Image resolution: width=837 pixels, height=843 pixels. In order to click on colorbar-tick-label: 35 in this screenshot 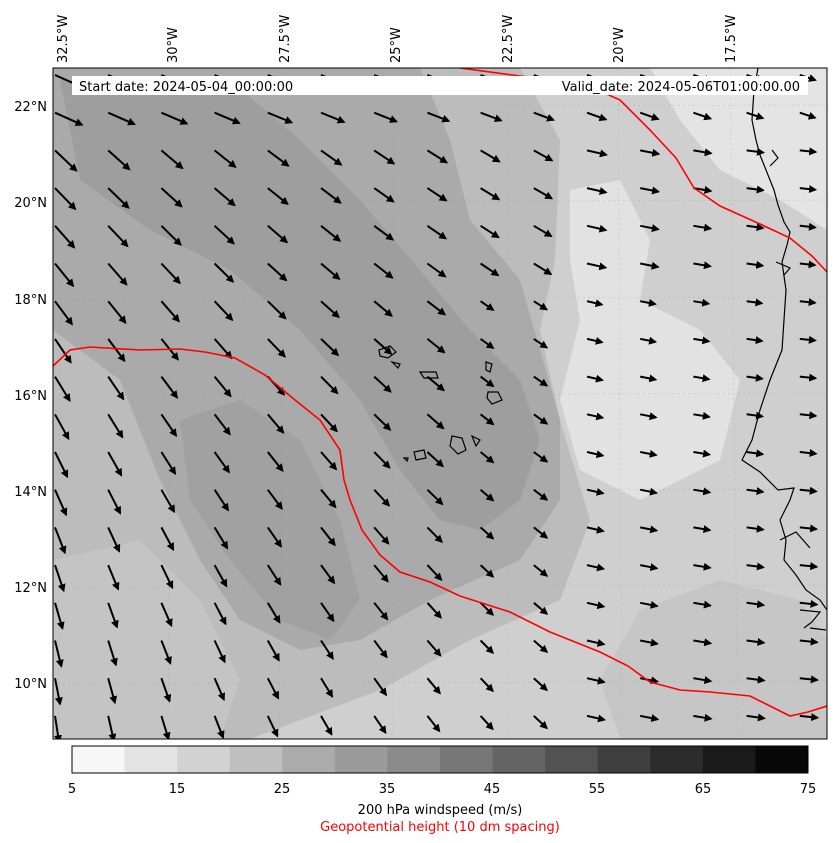, I will do `click(387, 789)`.